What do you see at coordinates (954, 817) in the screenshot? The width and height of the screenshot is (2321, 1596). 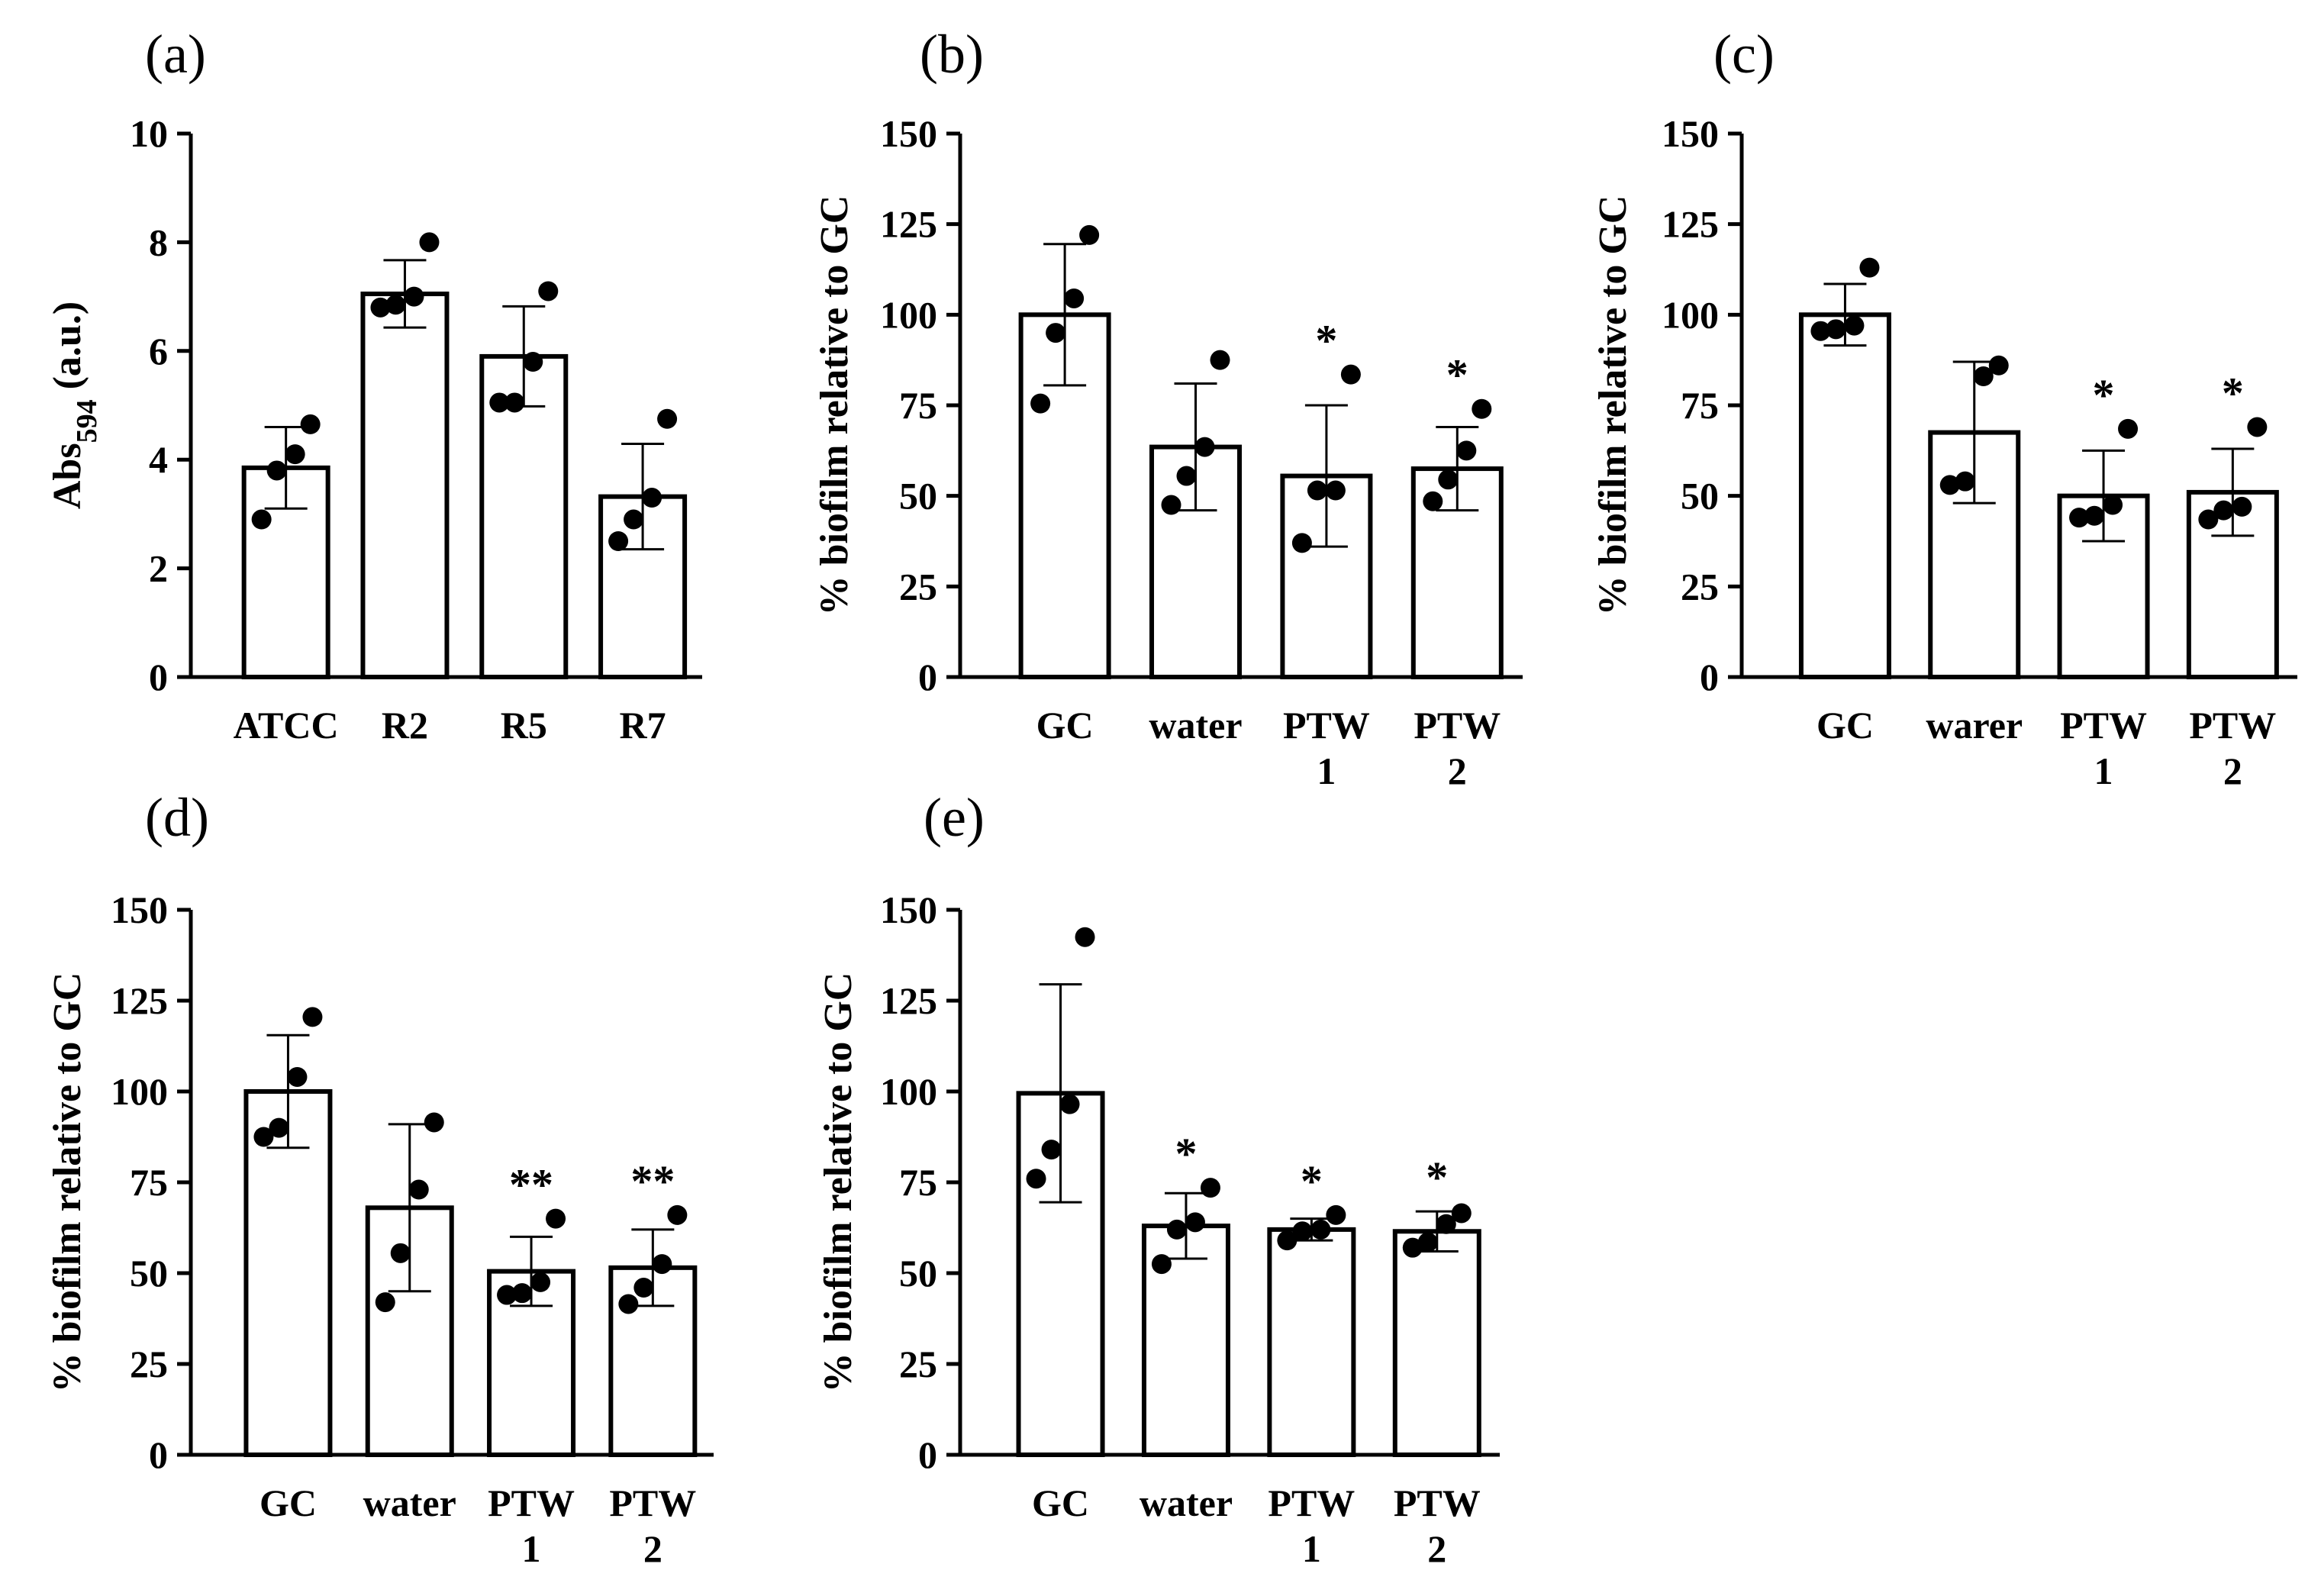 I see `panel-label: (e)` at bounding box center [954, 817].